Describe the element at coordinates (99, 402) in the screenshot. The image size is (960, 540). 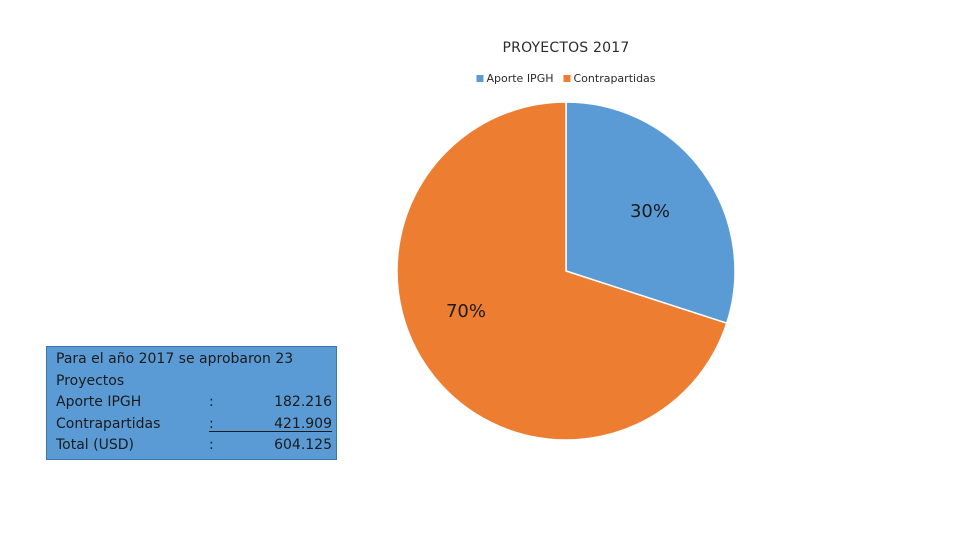
I see `info-label-aporte: Aporte IPGH` at that location.